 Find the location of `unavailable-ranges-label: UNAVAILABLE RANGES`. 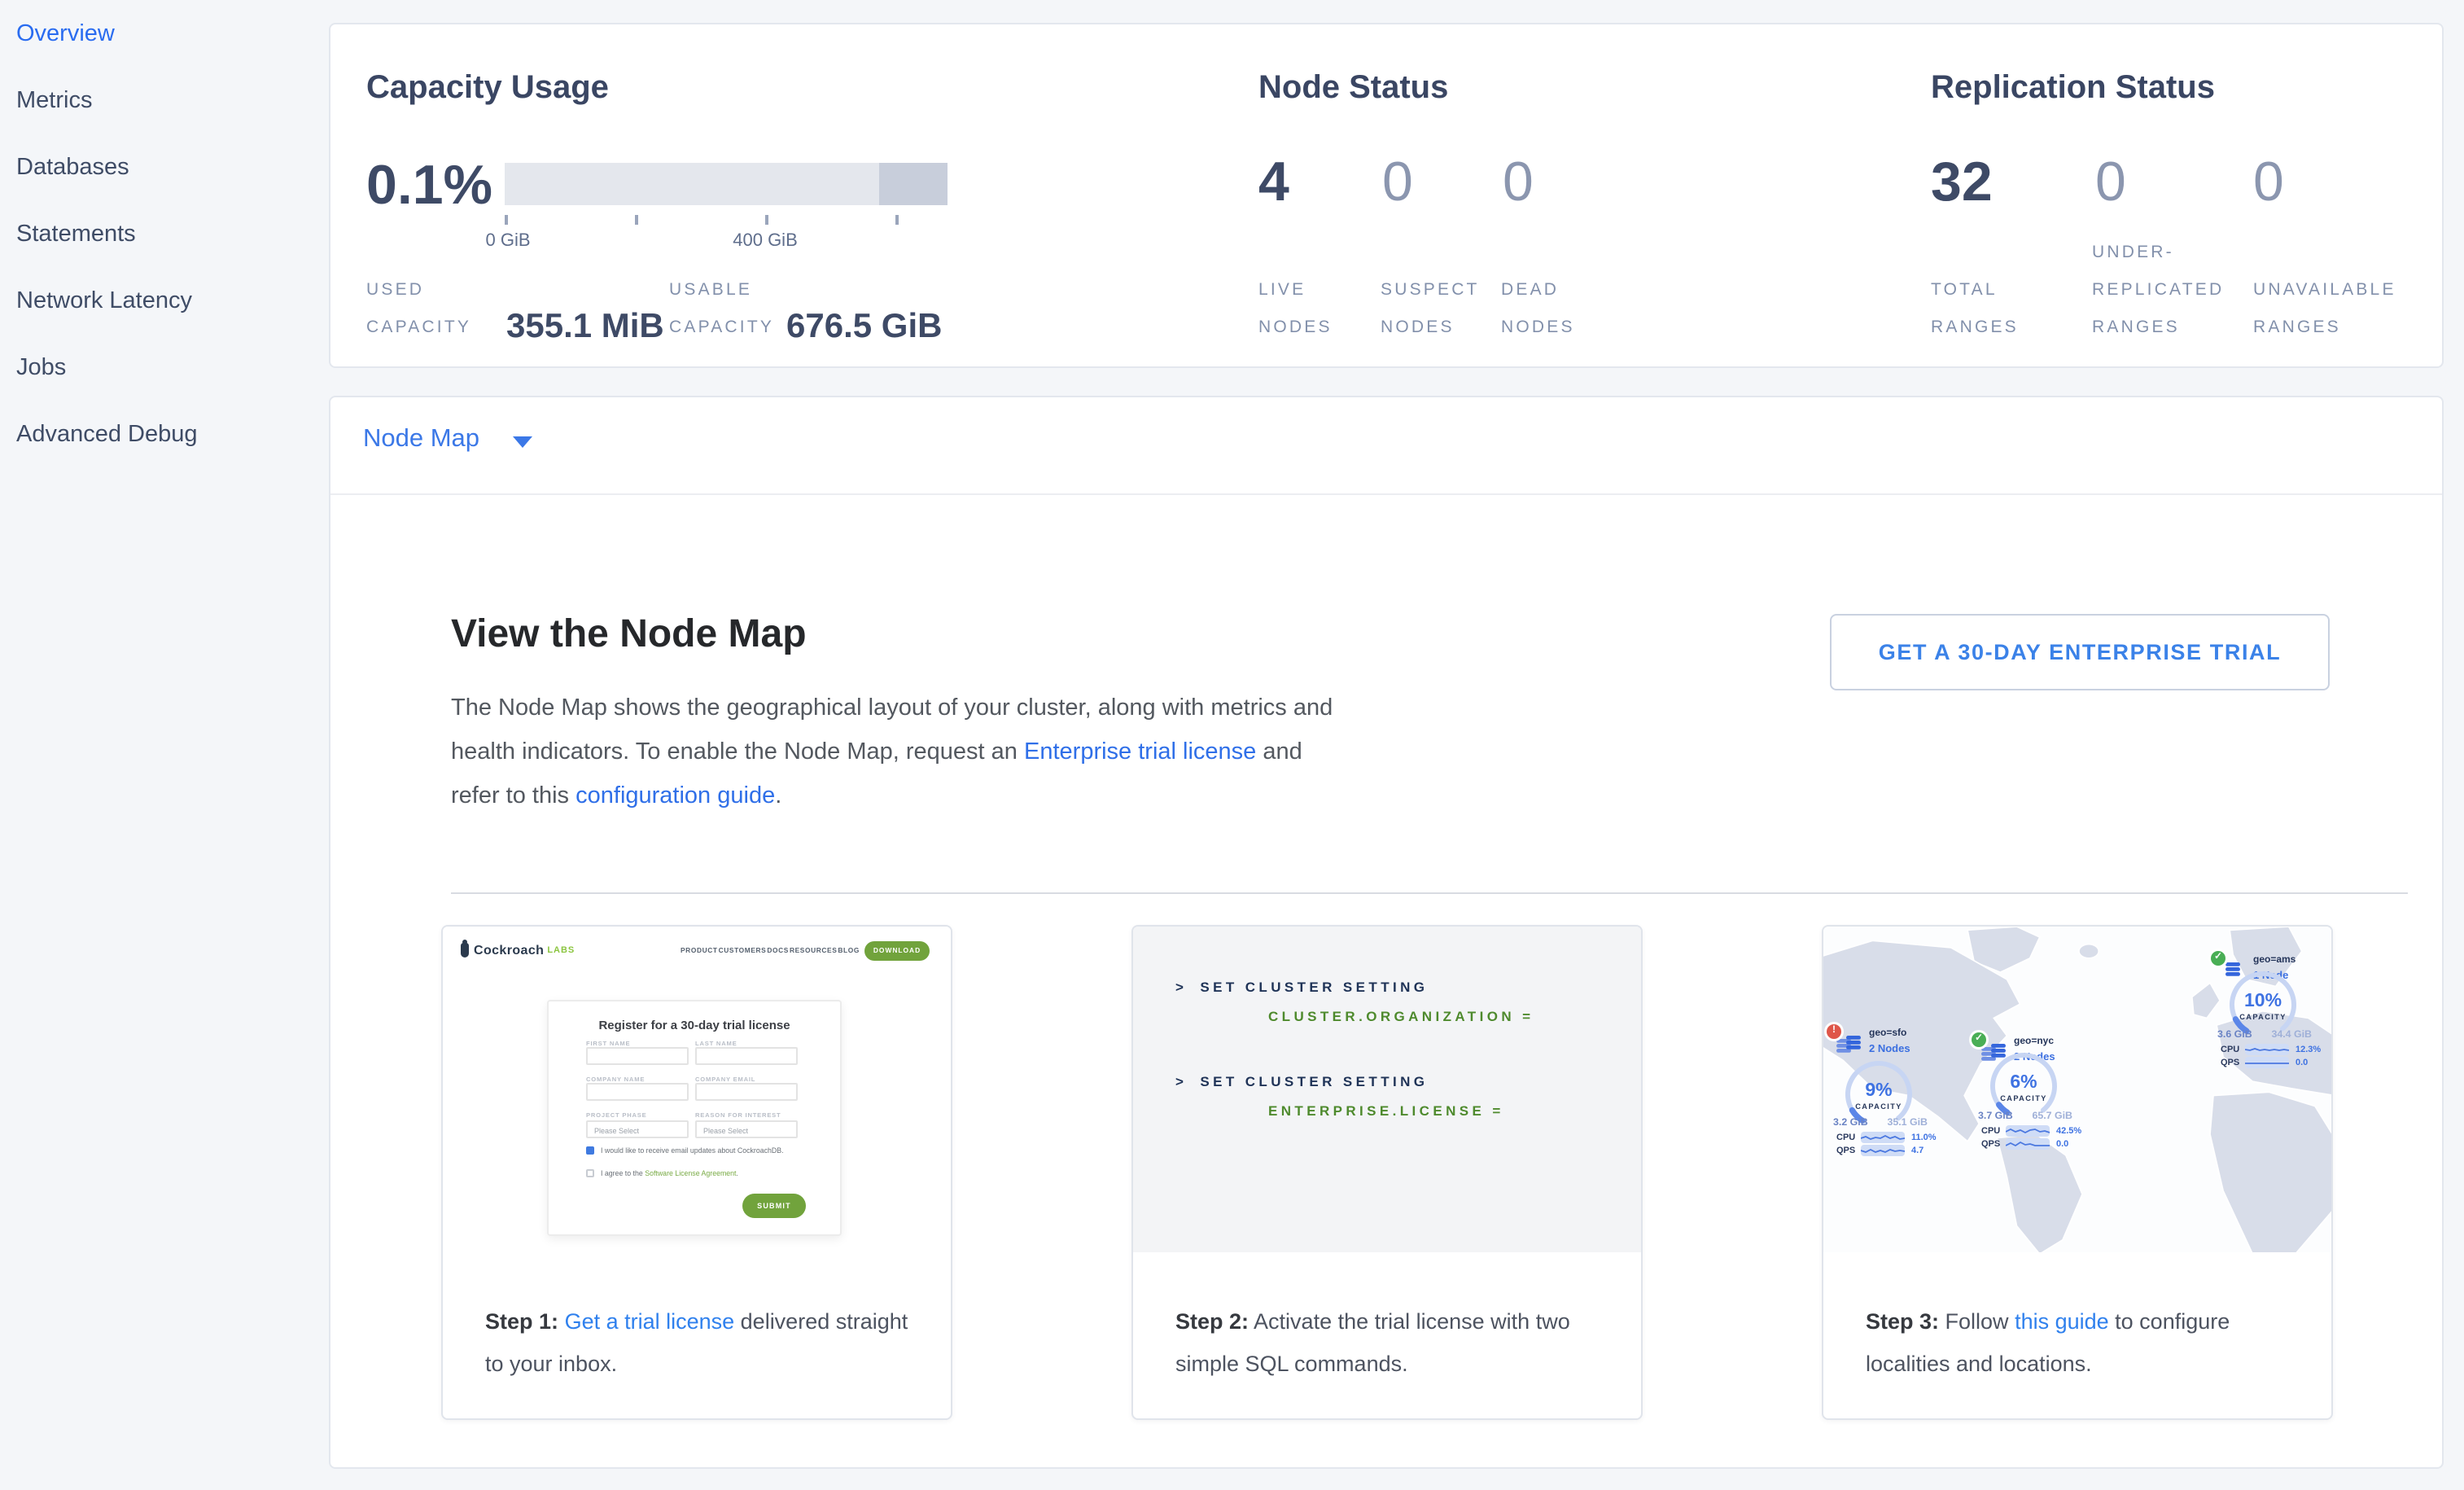

unavailable-ranges-label: UNAVAILABLE RANGES is located at coordinates (2325, 308).